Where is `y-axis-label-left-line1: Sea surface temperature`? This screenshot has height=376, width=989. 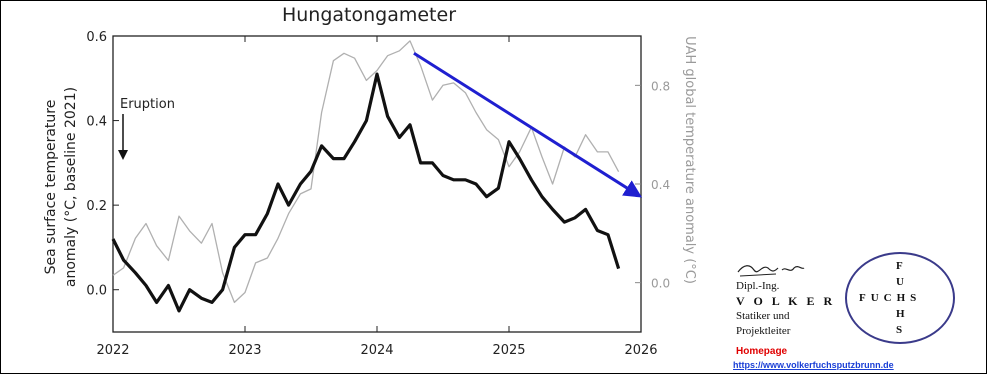
y-axis-label-left-line1: Sea surface temperature is located at coordinates (51, 187).